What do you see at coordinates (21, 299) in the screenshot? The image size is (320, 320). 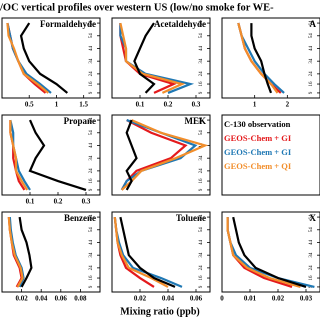 I see `x-tick-label: 0.02` at bounding box center [21, 299].